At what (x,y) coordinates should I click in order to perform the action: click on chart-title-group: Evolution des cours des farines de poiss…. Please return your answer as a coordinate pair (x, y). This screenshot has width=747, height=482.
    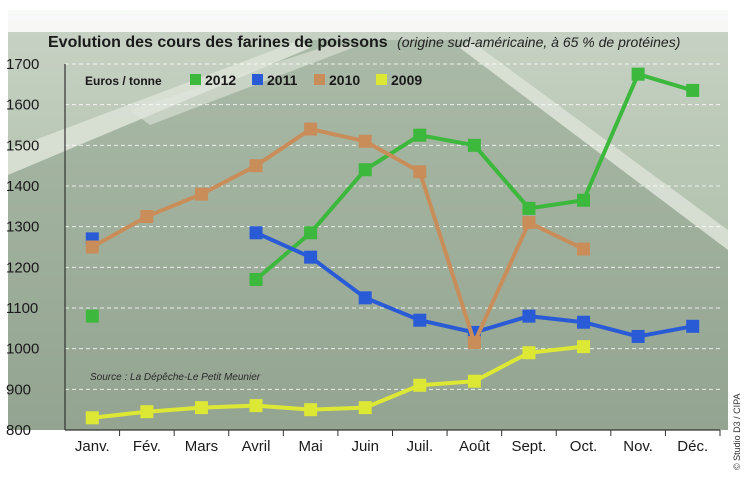
    Looking at the image, I should click on (364, 42).